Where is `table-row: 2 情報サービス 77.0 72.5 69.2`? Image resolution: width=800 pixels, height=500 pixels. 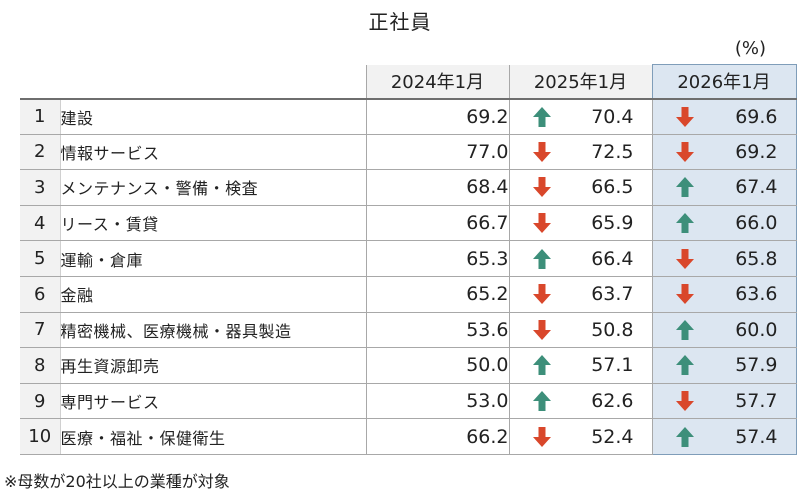
table-row: 2 情報サービス 77.0 72.5 69.2 is located at coordinates (408, 152).